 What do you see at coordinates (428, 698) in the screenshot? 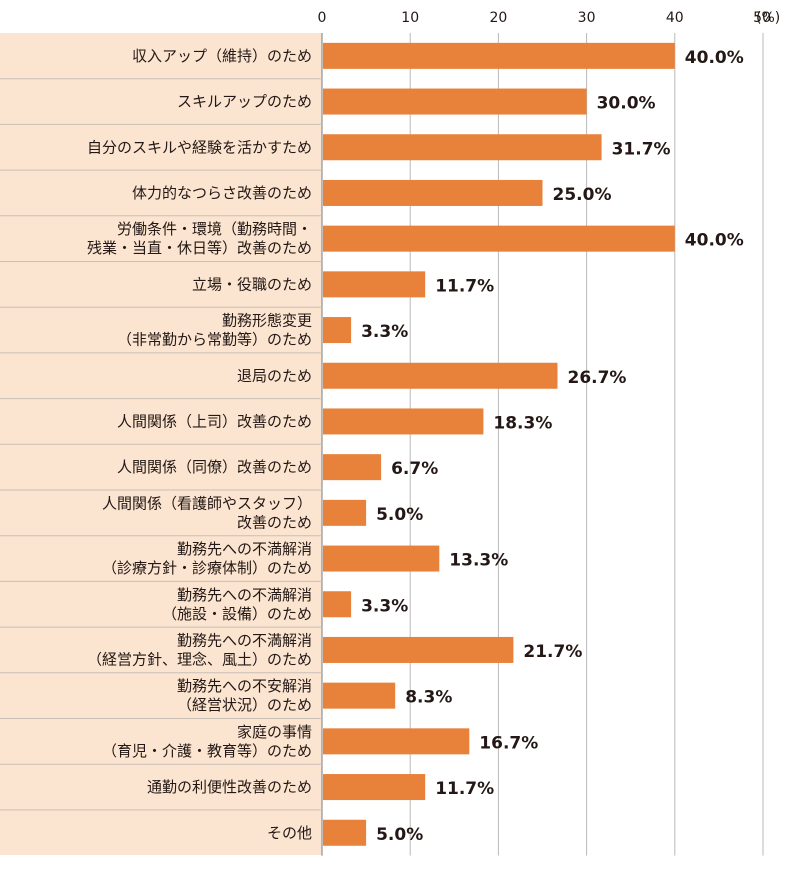
I see `value-label: 8.3%` at bounding box center [428, 698].